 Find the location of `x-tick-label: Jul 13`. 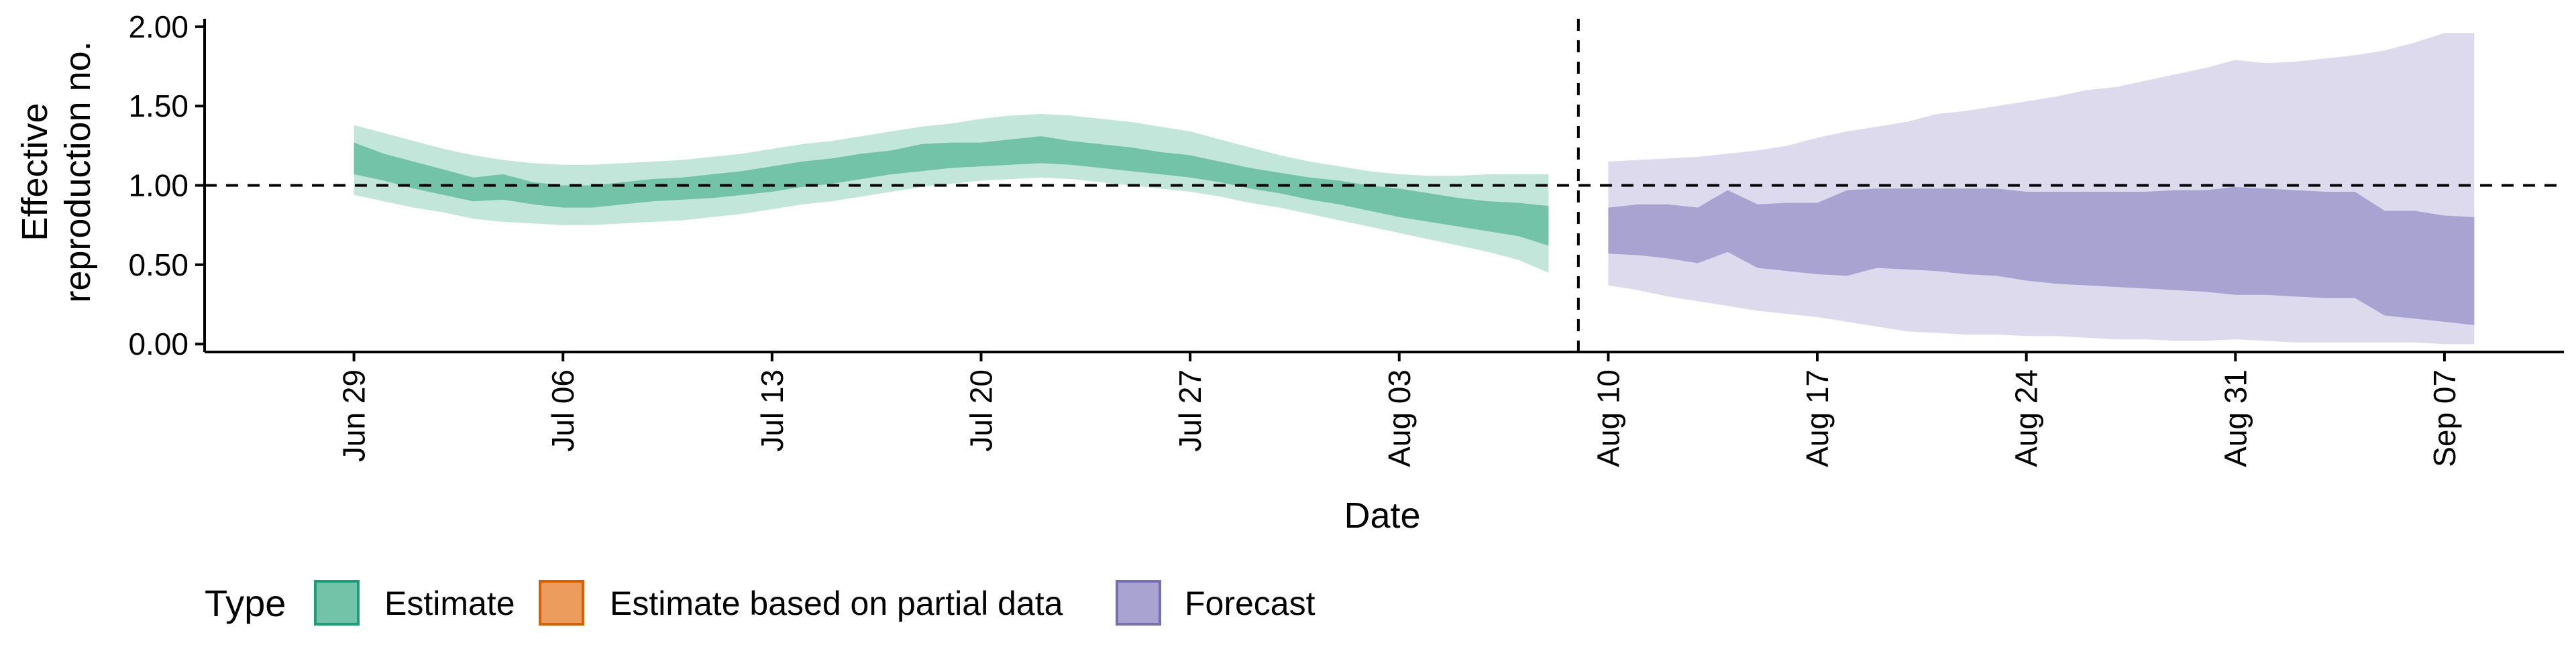

x-tick-label: Jul 13 is located at coordinates (772, 411).